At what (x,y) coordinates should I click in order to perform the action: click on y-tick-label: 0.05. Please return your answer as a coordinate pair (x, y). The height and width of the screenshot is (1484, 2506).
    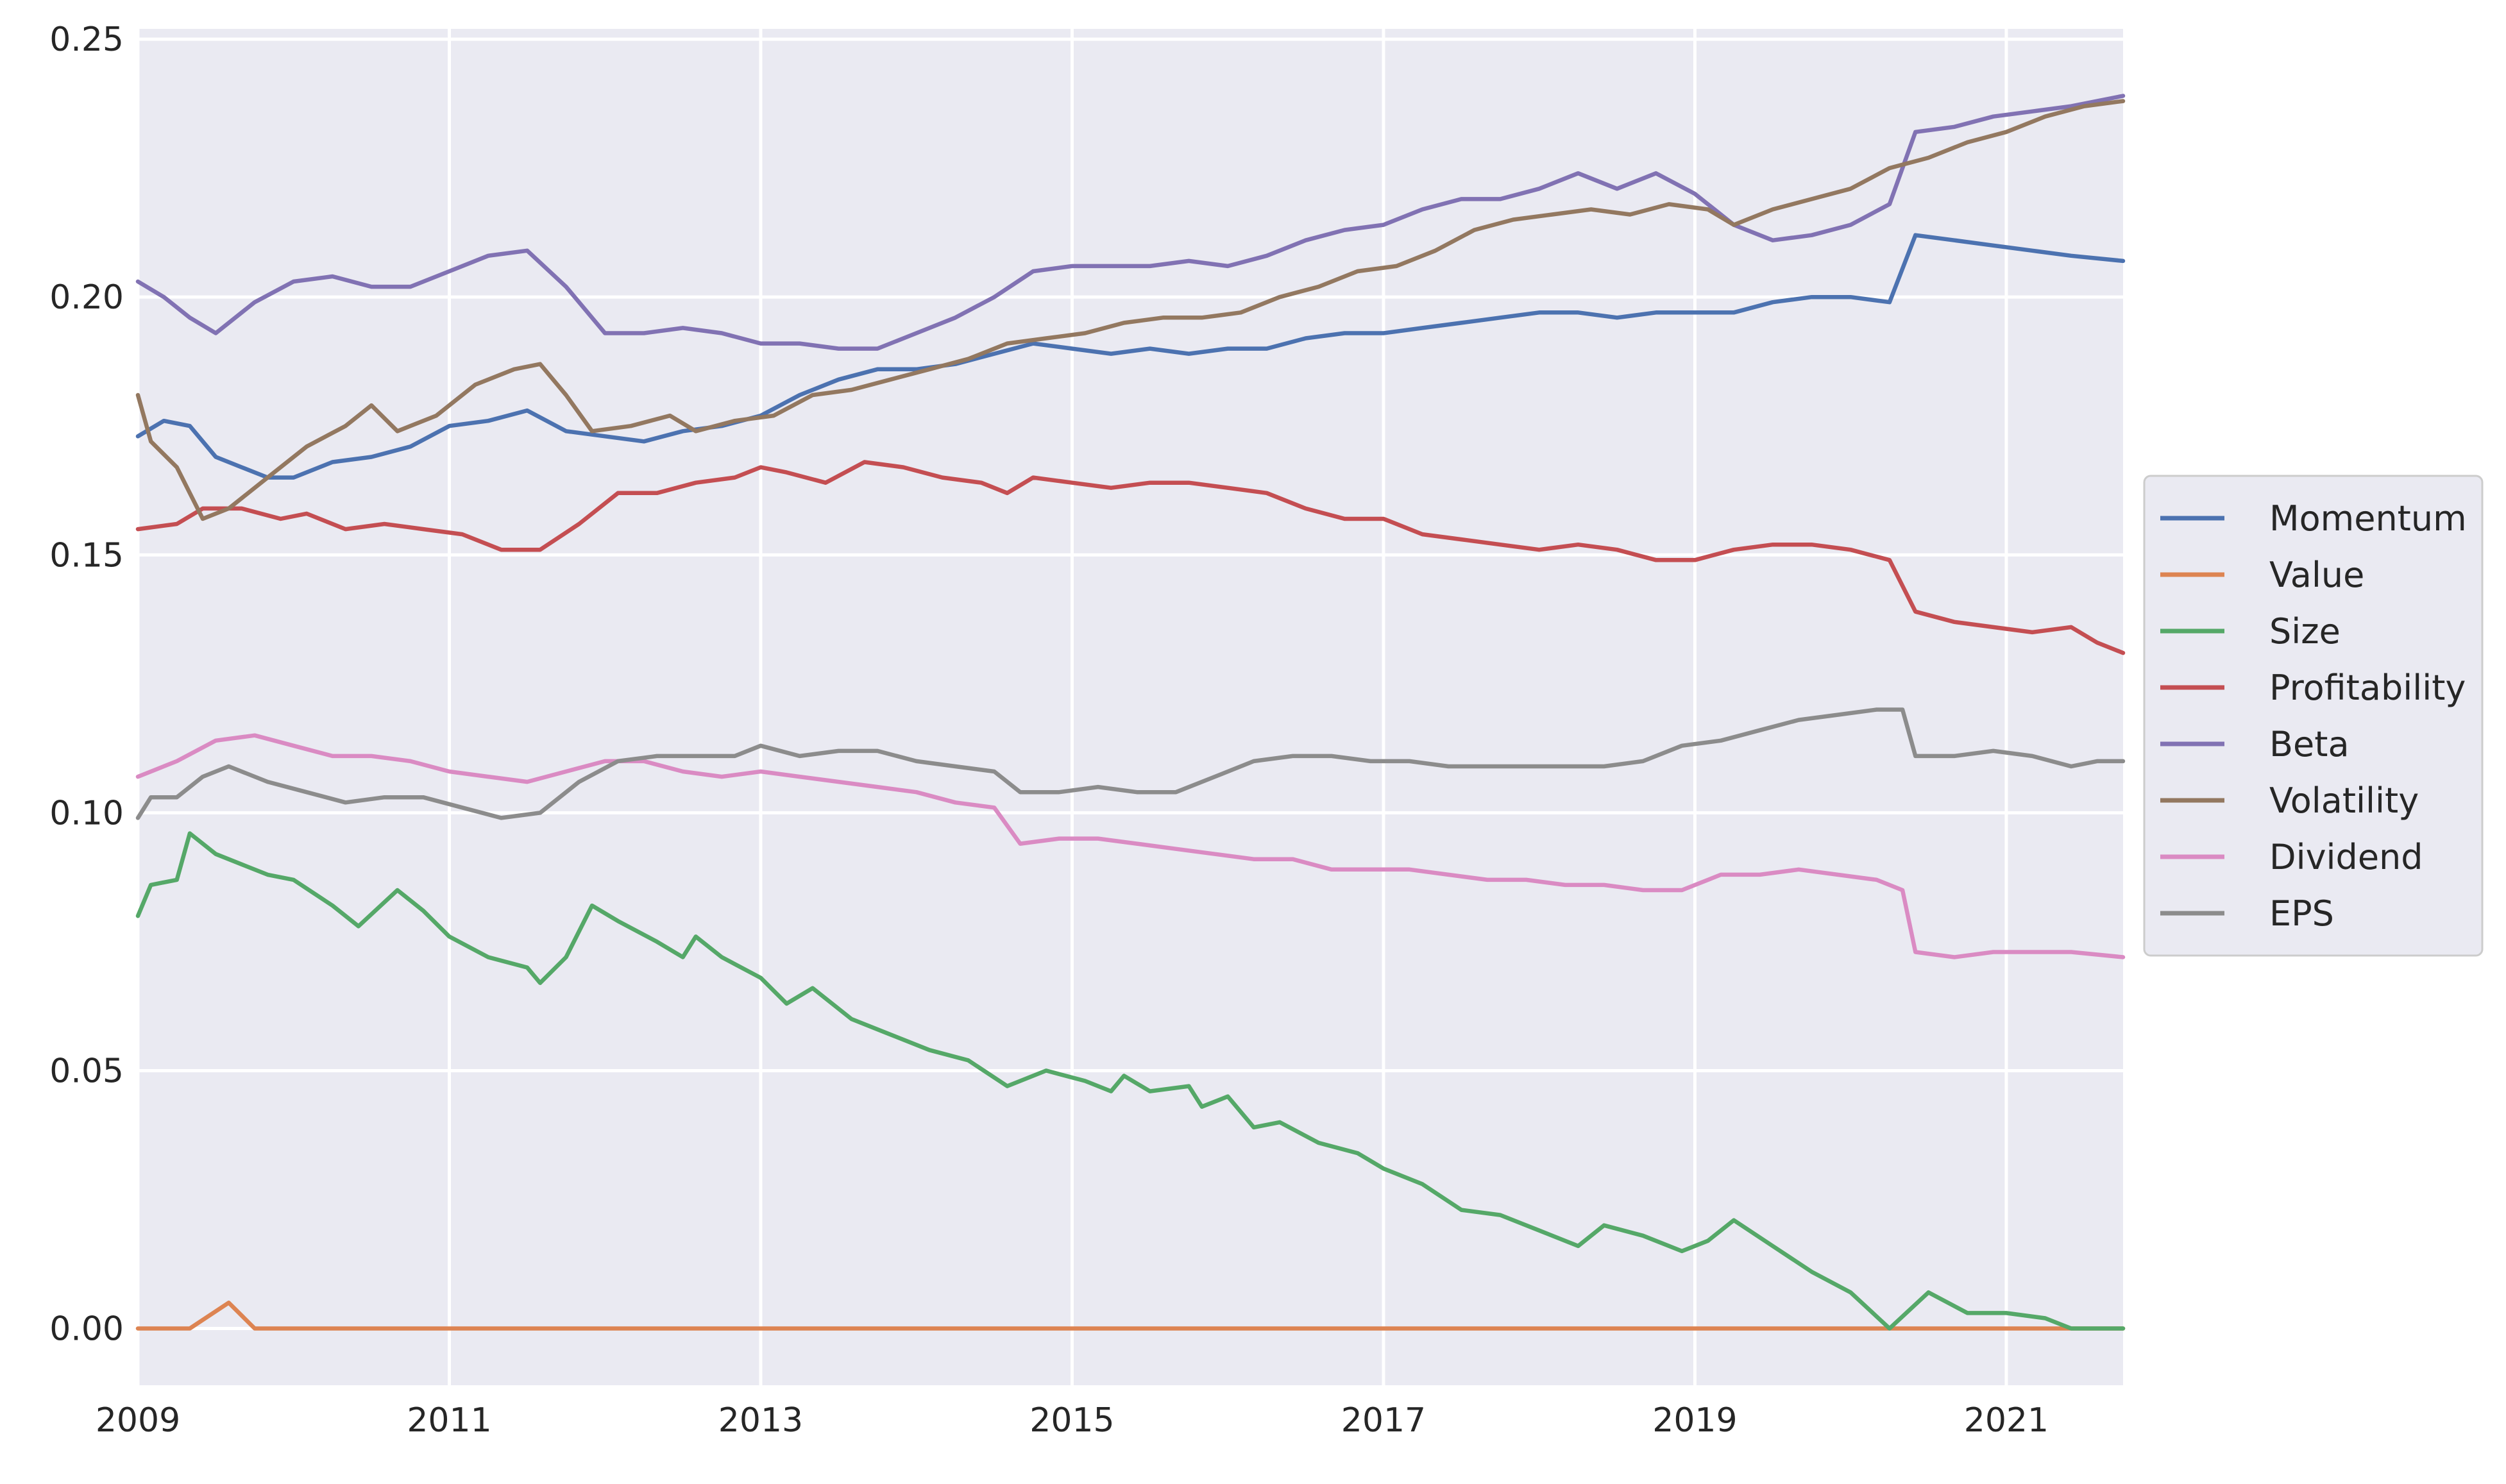
    Looking at the image, I should click on (87, 1071).